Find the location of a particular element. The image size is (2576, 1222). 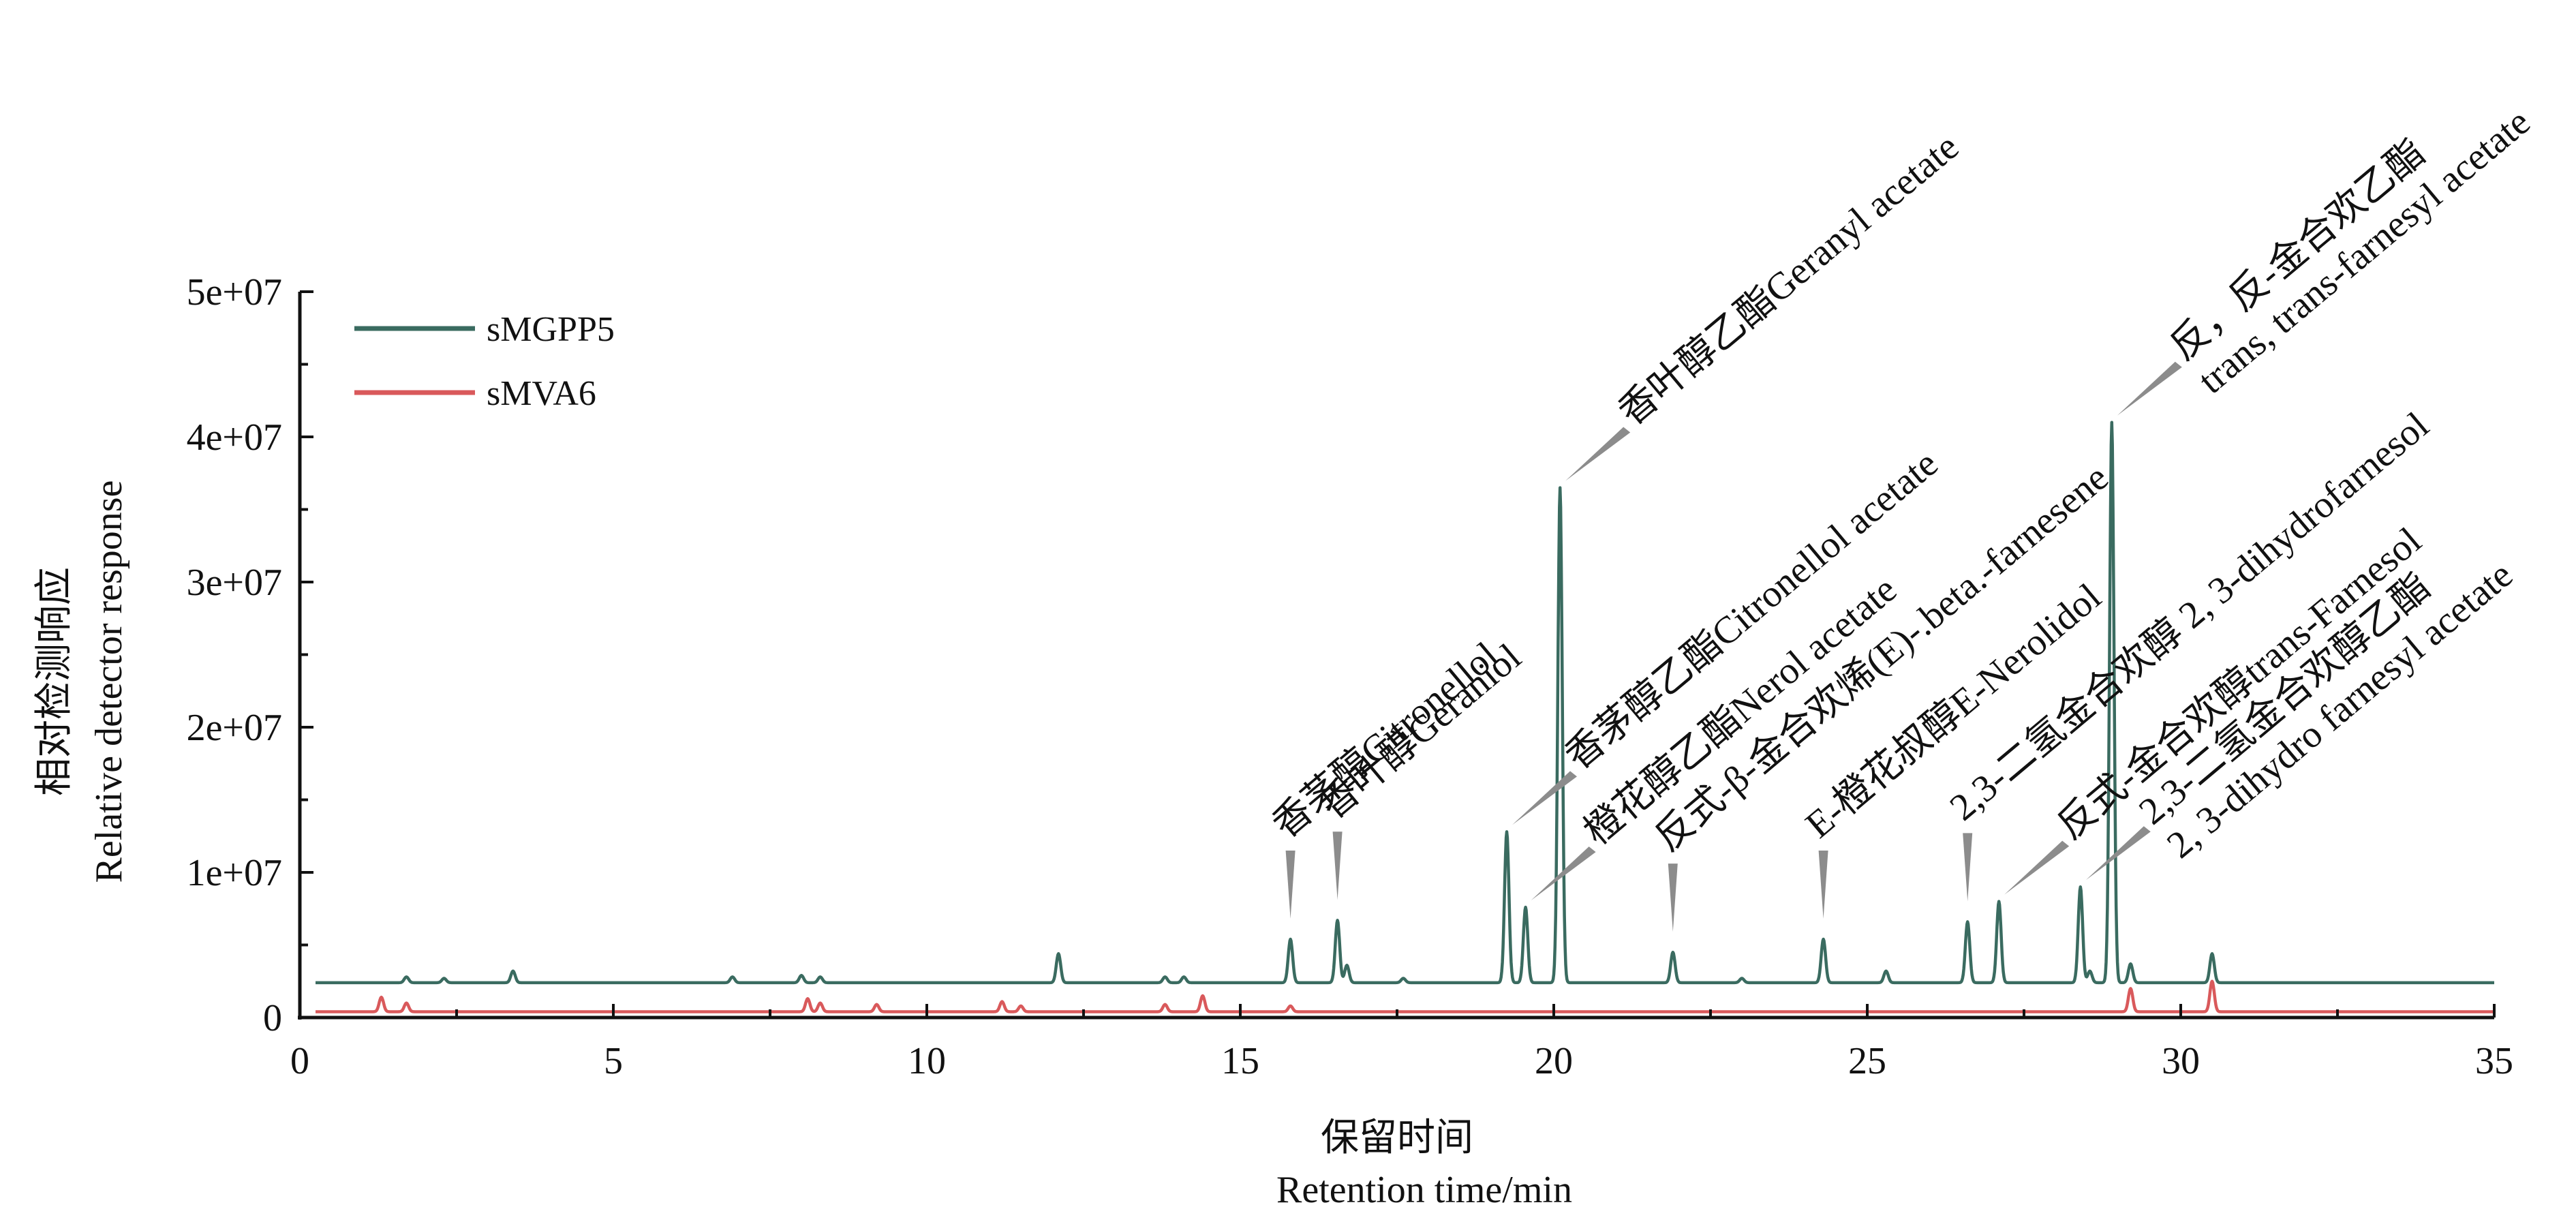

x-tick-label: 35 is located at coordinates (2494, 1061).